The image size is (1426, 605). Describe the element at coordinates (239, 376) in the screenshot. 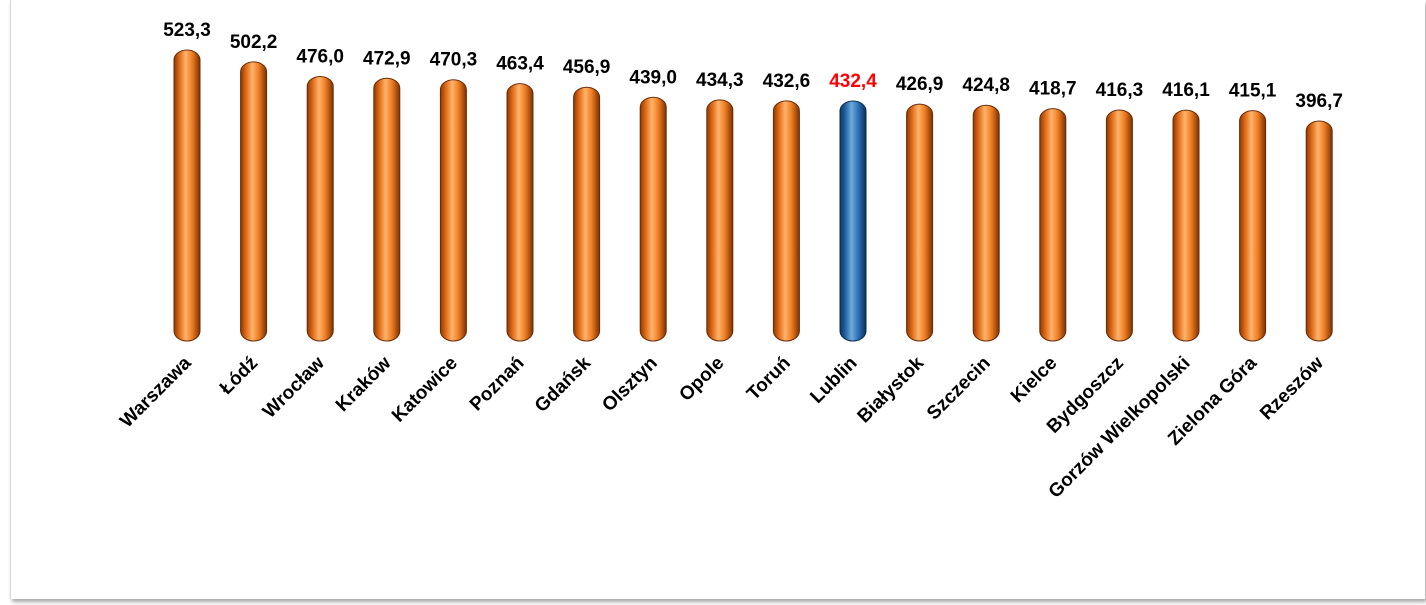

I see `category-label-1: Łódź` at that location.